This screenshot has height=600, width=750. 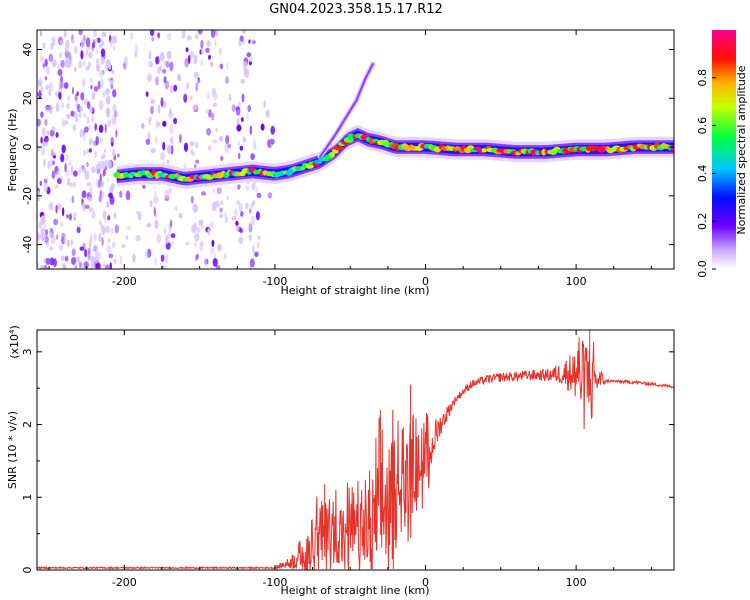 I want to click on bottom-x-tick-label: 100, so click(x=576, y=582).